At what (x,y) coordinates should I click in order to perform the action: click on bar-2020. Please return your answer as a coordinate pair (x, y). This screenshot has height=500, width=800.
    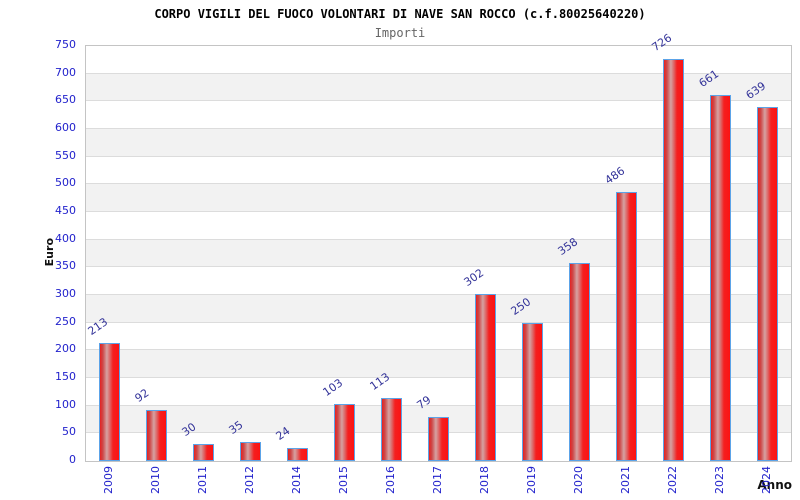
    Looking at the image, I should click on (579, 361).